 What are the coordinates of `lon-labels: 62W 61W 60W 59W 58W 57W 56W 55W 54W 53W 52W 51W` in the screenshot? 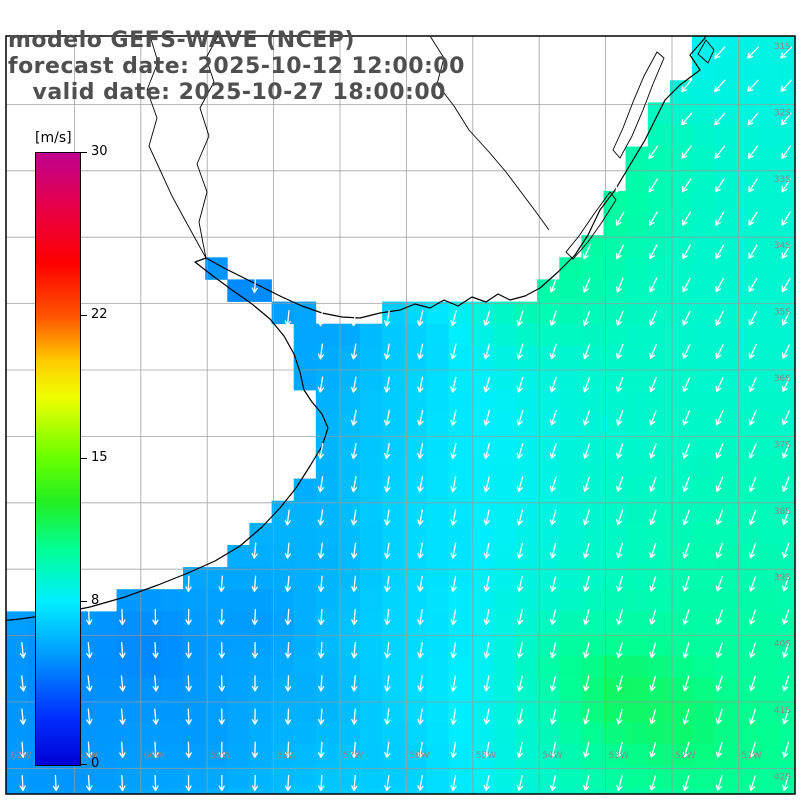 It's located at (386, 756).